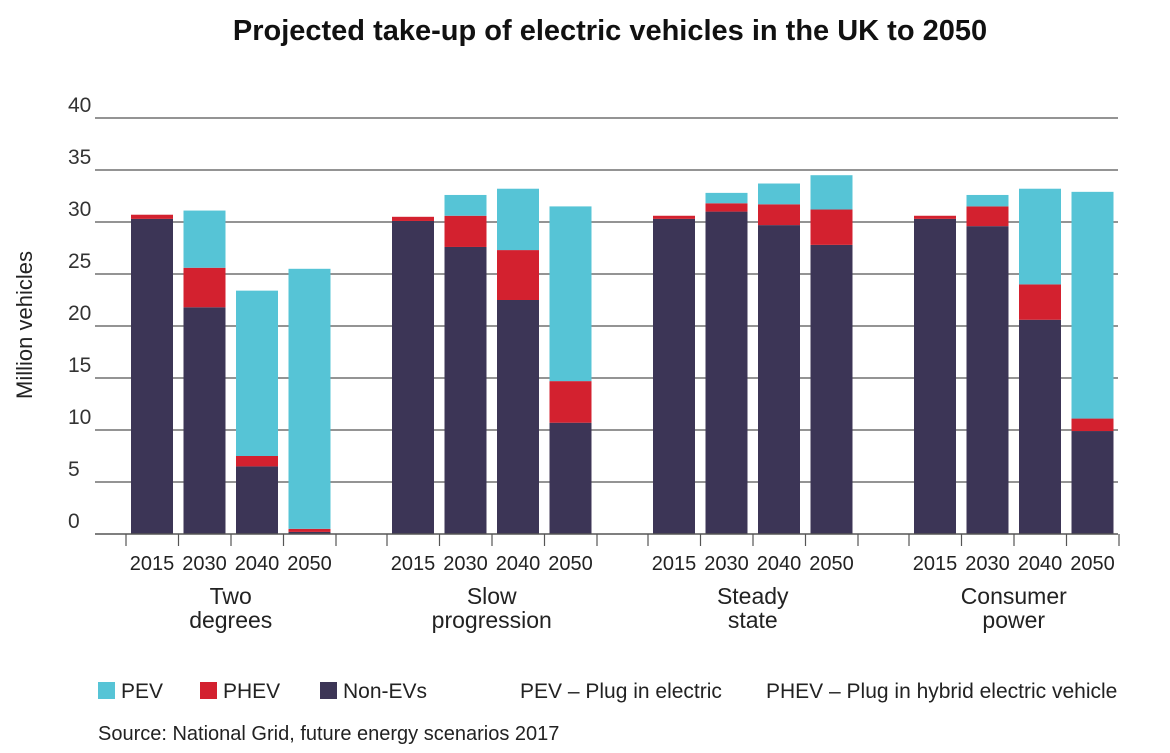  I want to click on bar-non-evs-two-degrees-2015, so click(152, 376).